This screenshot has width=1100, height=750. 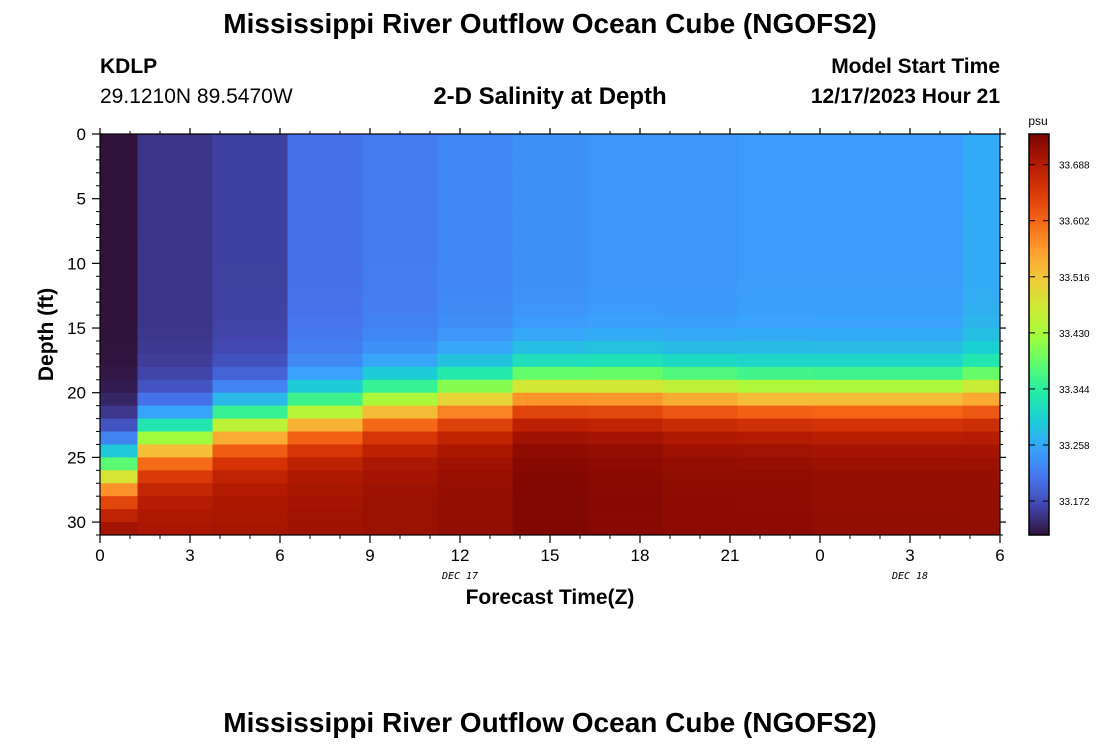 What do you see at coordinates (1074, 446) in the screenshot?
I see `colorbar-tick-label: 33.258` at bounding box center [1074, 446].